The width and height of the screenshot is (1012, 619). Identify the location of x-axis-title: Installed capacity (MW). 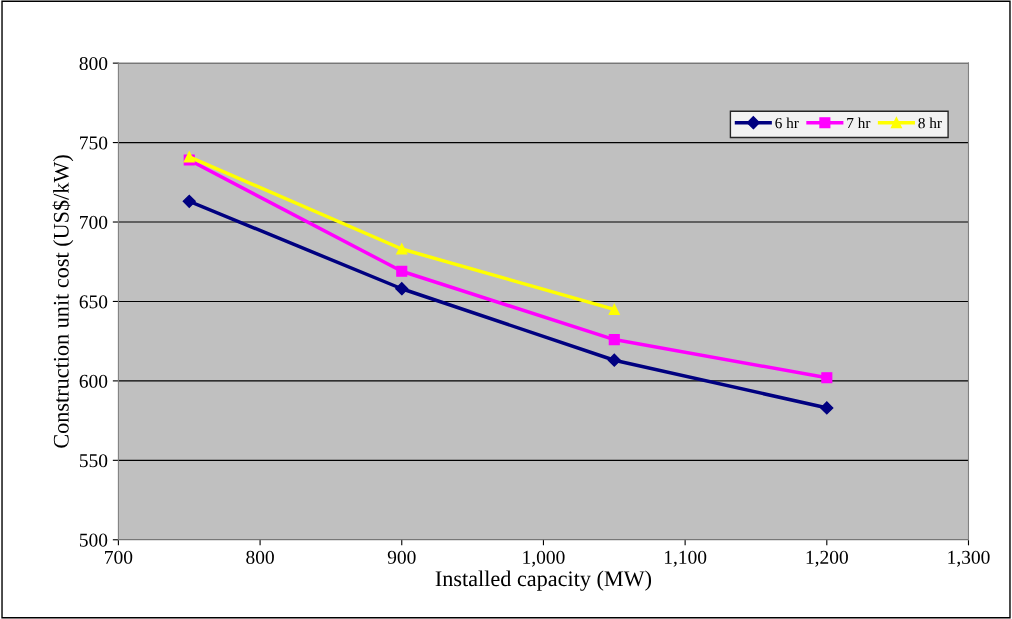
(543, 580).